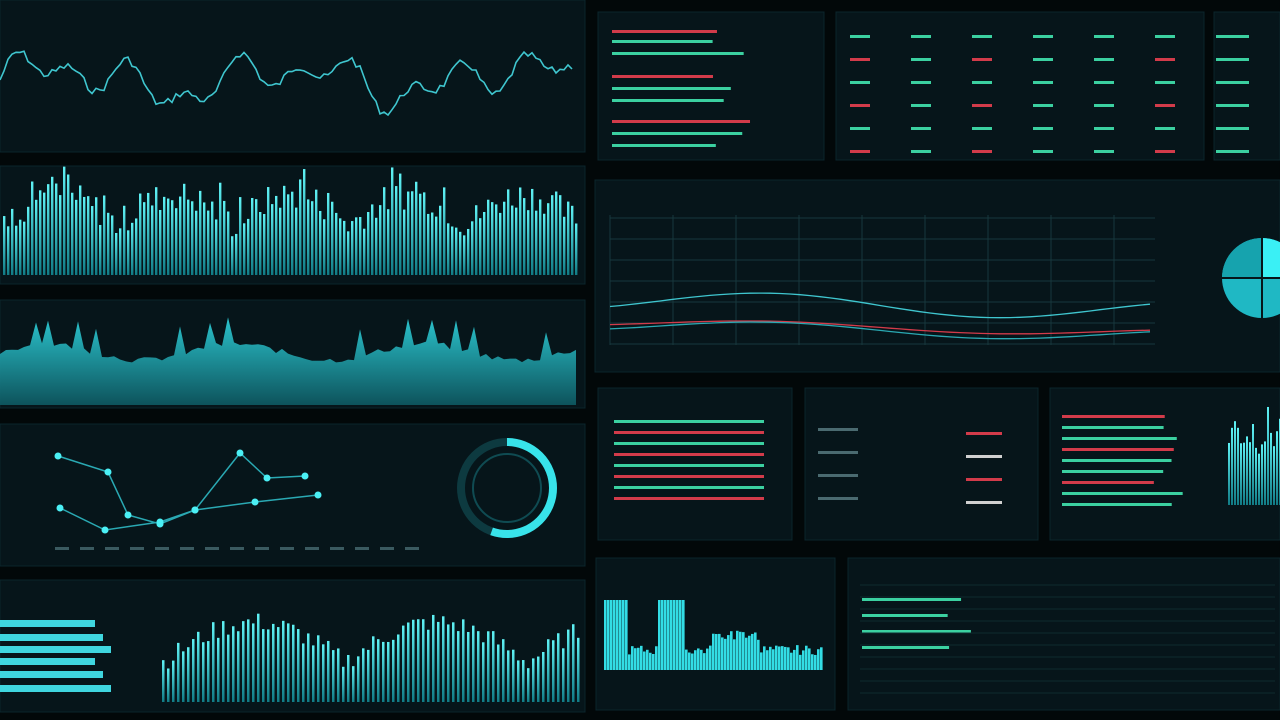 This screenshot has width=1280, height=720. I want to click on donut-inner, so click(507, 488).